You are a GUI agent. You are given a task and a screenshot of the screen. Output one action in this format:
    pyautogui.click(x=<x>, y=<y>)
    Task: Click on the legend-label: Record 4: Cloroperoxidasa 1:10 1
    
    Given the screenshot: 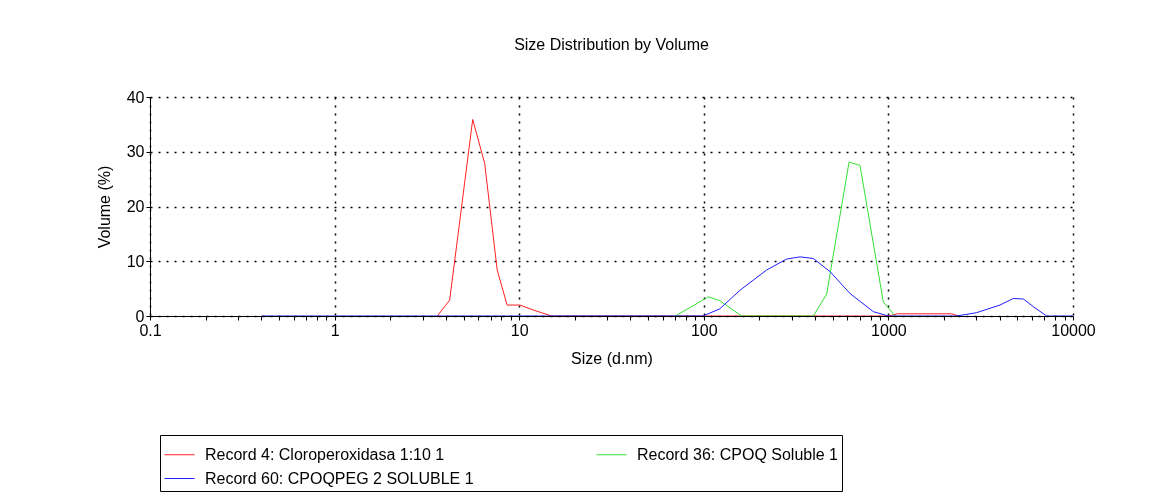 What is the action you would take?
    pyautogui.click(x=325, y=454)
    